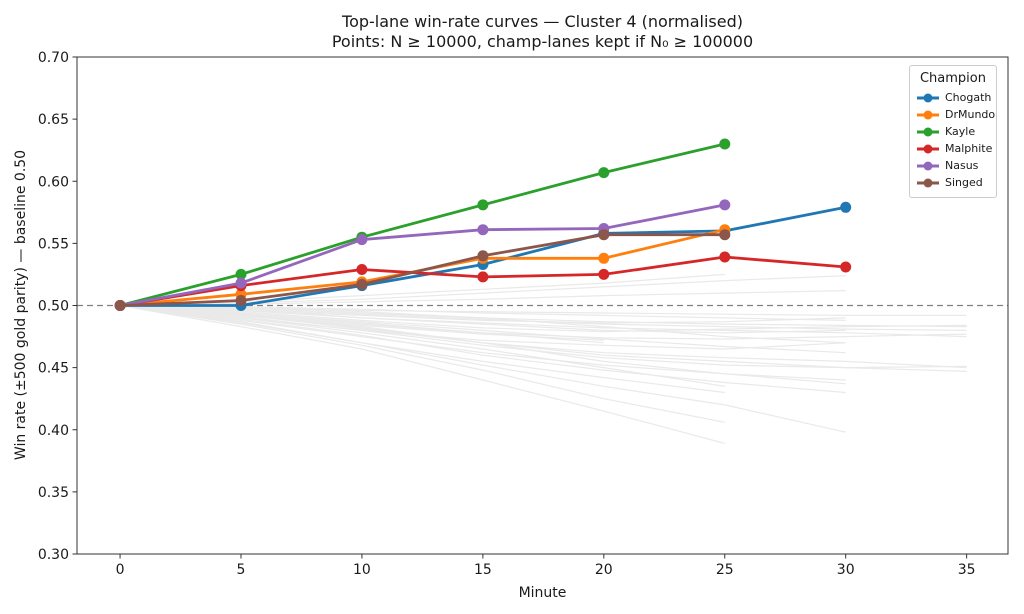 This screenshot has height=614, width=1024. I want to click on legend-entry-chogath: Chogath, so click(954, 97).